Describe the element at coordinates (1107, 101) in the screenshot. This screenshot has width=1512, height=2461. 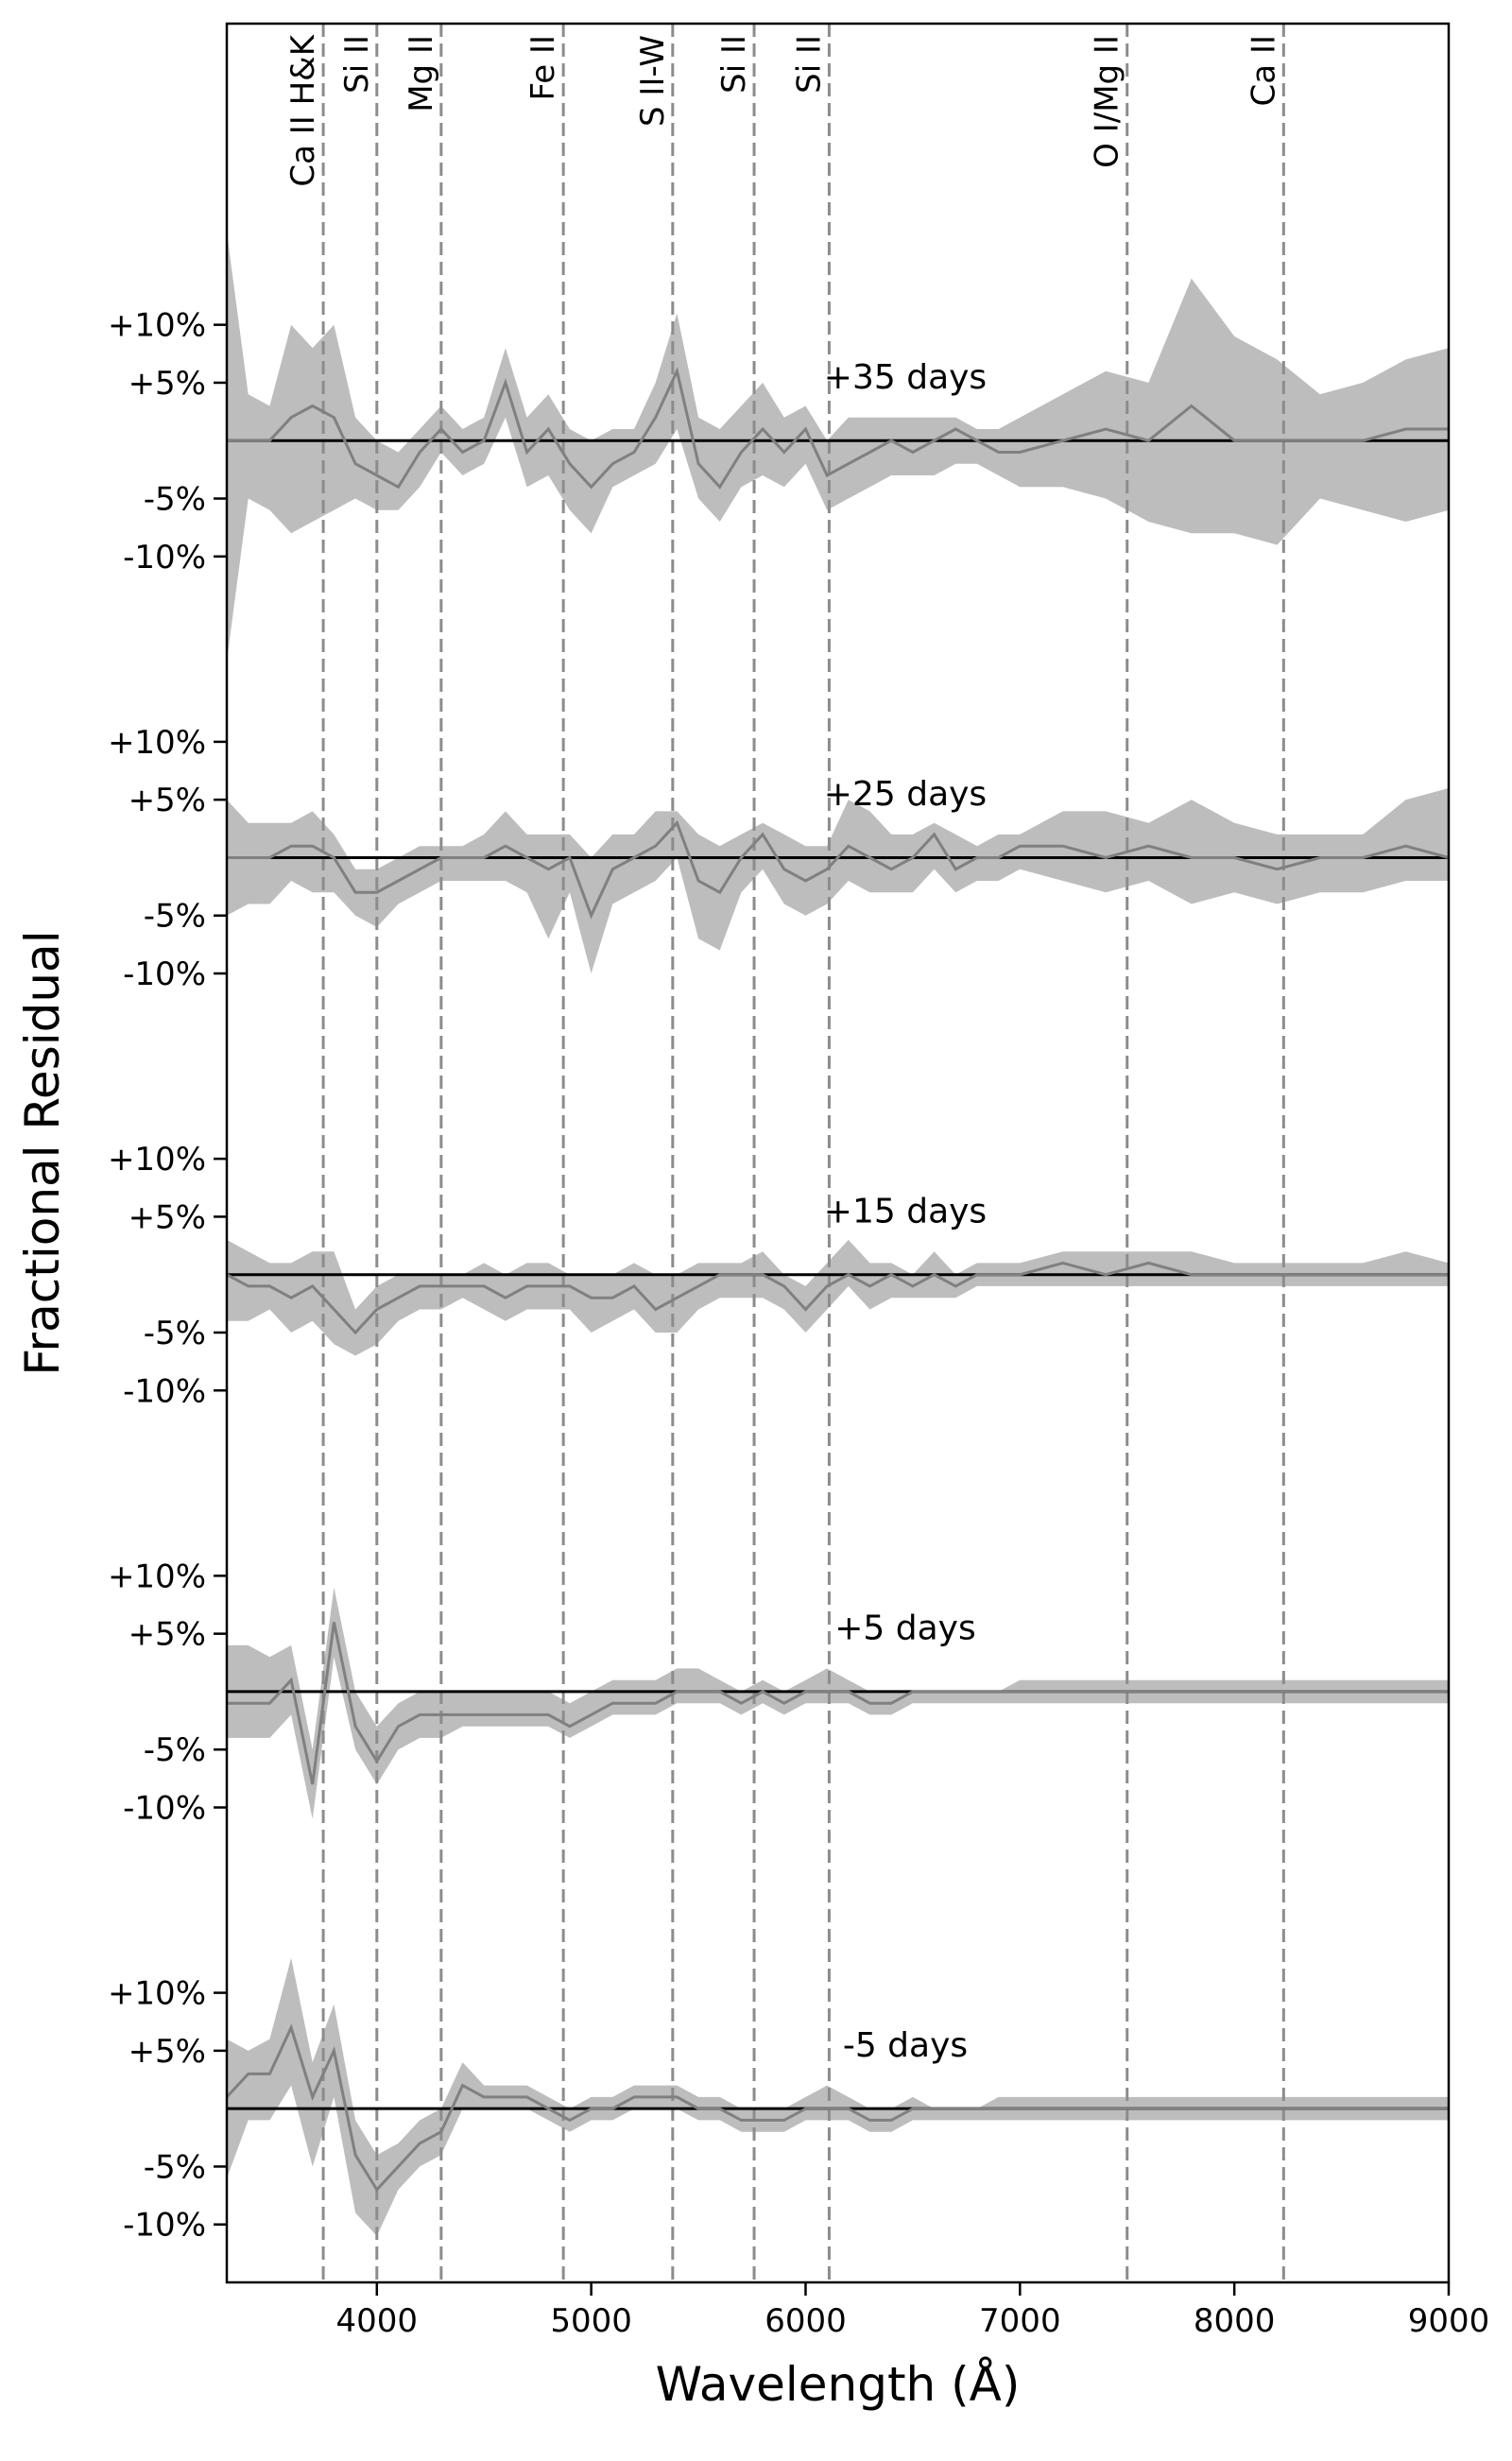
I see `feature-label: O I/Mg II` at that location.